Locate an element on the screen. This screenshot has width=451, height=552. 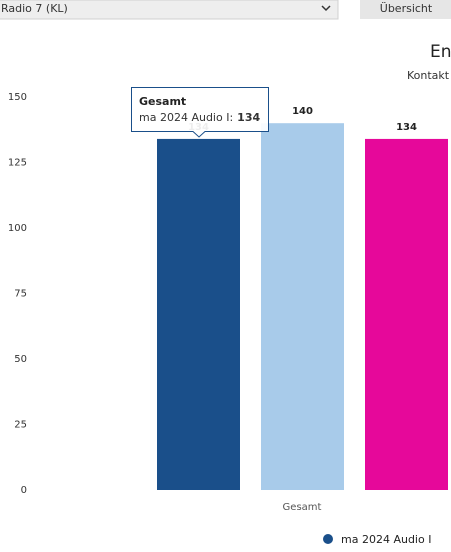
y-tick-label: 75 is located at coordinates (20, 294).